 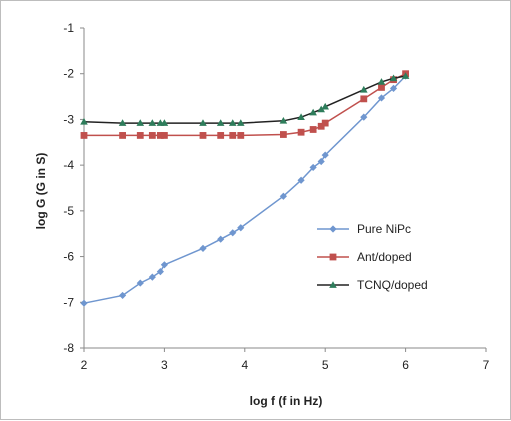 I want to click on x-axis-label: log f (f in Hz), so click(x=286, y=401).